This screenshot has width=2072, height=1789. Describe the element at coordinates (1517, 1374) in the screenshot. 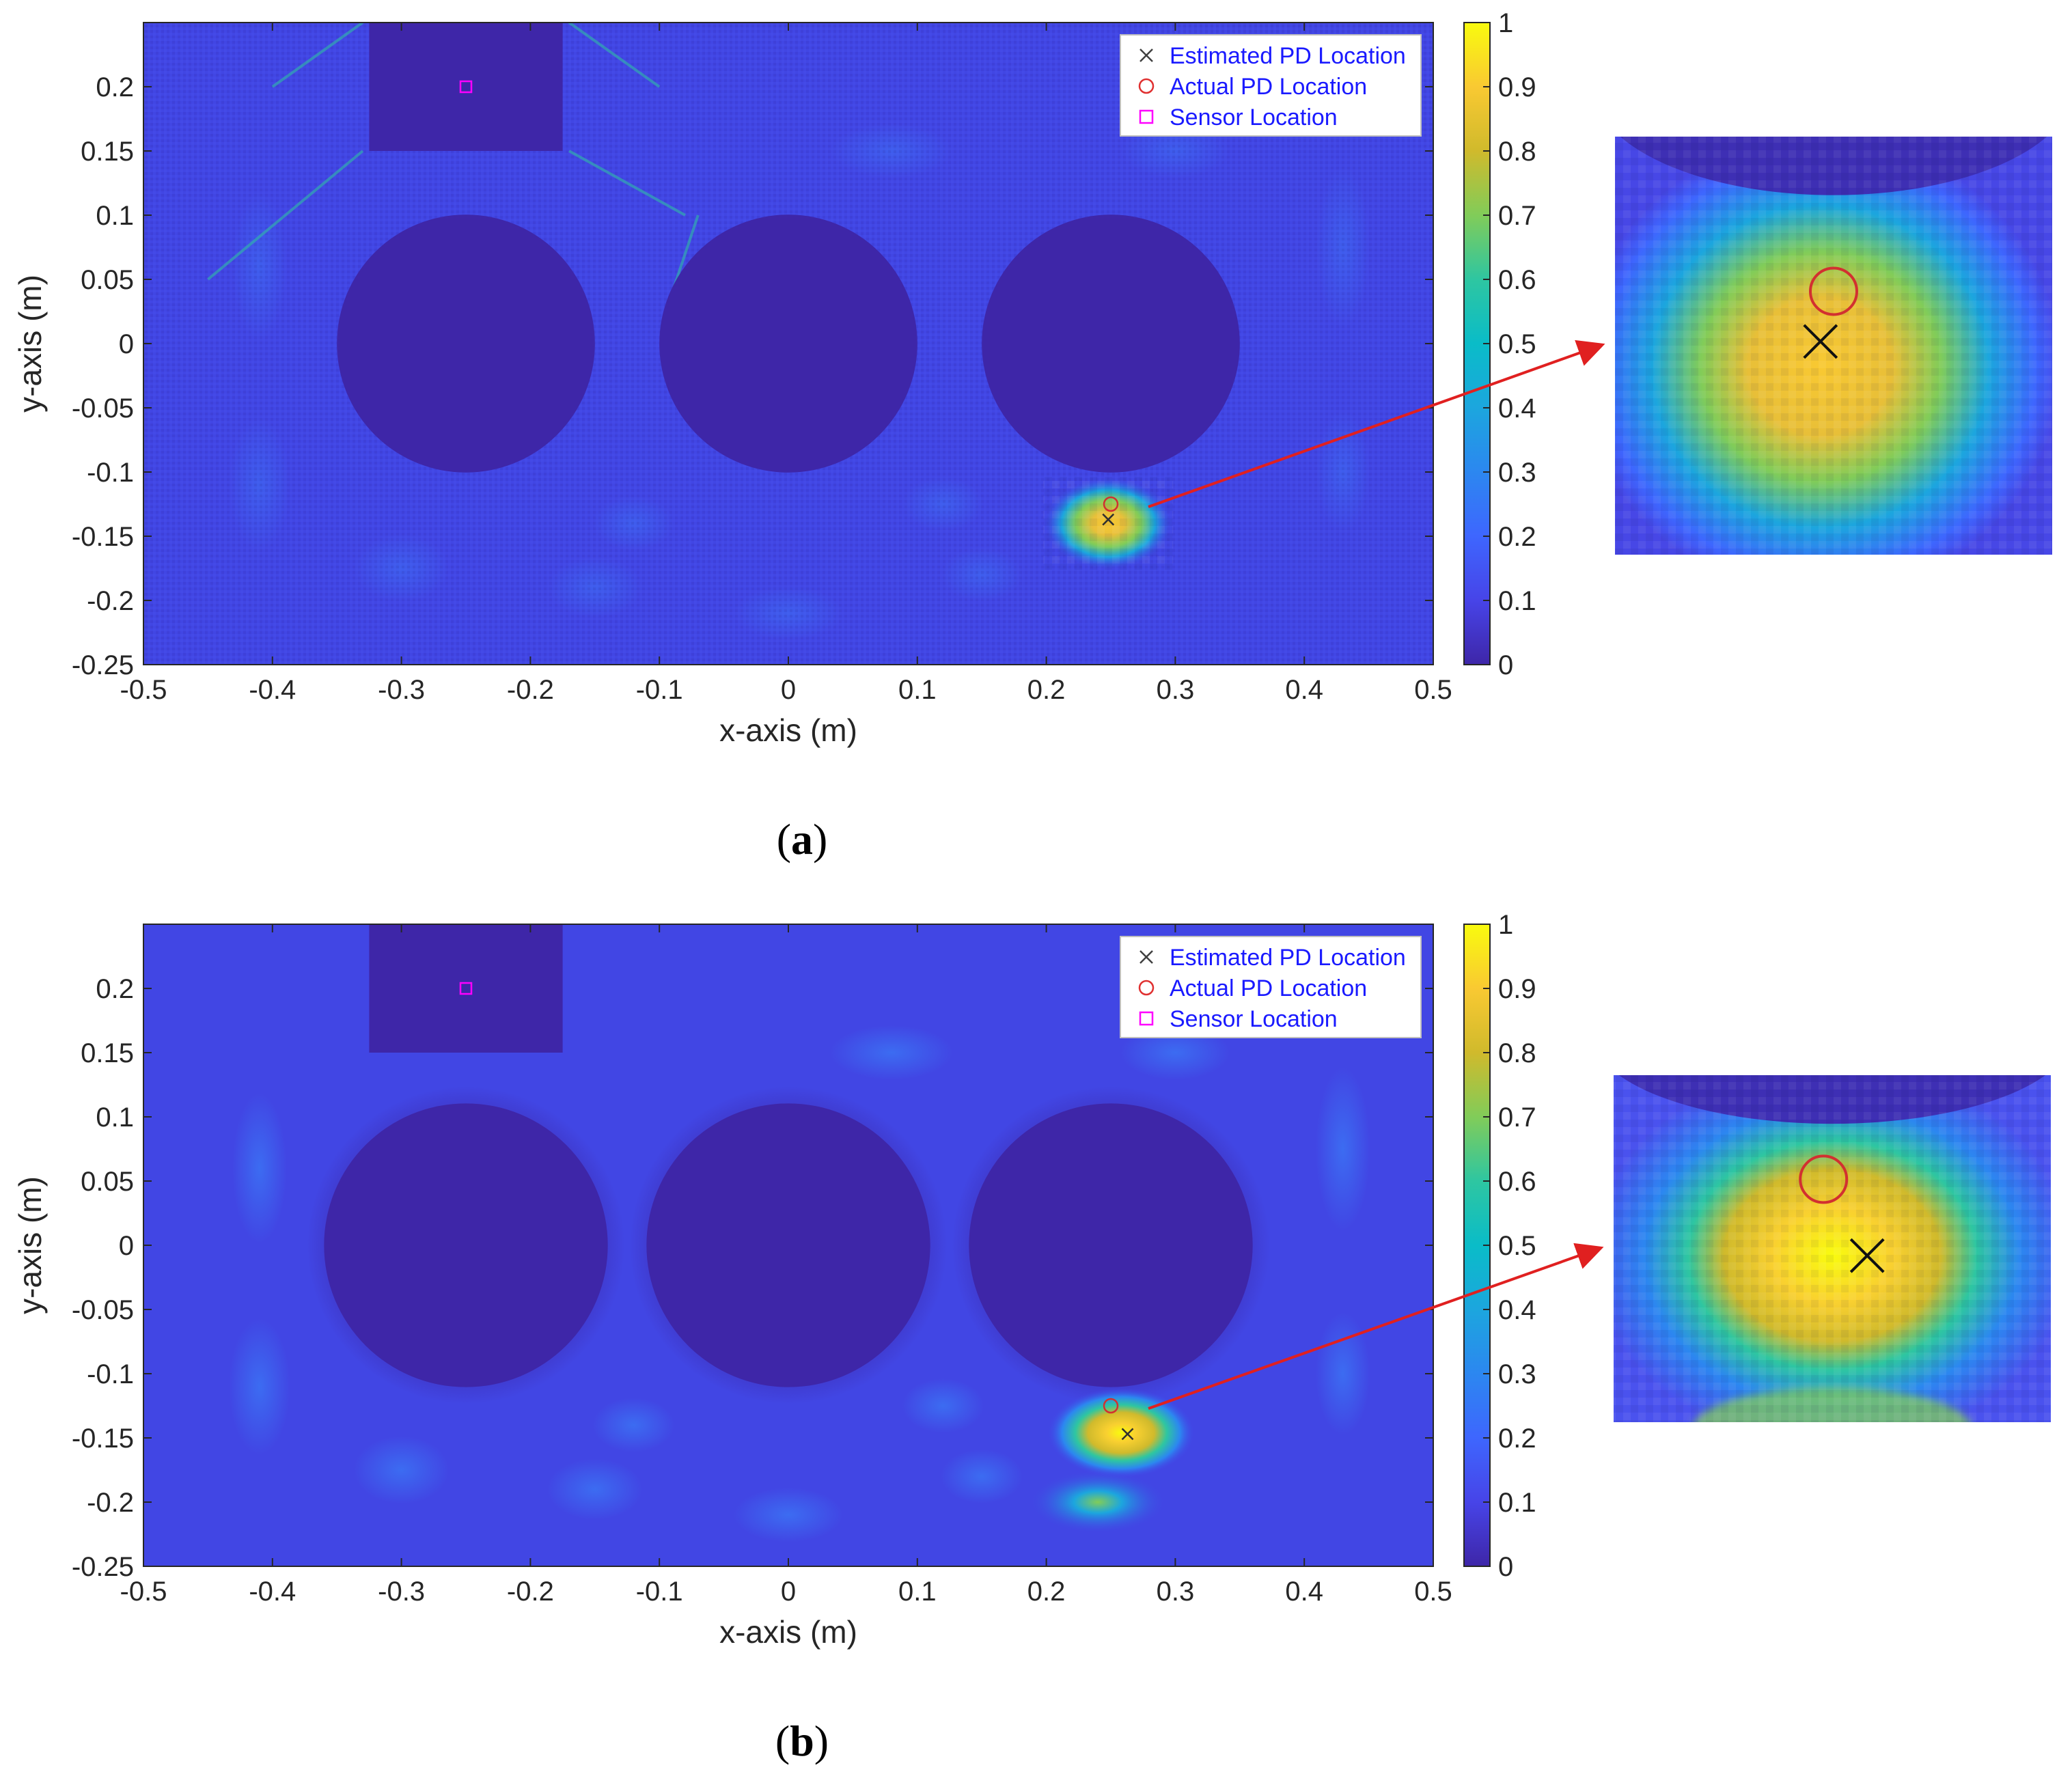

I see `colorbar-tick-label: 0.3` at that location.